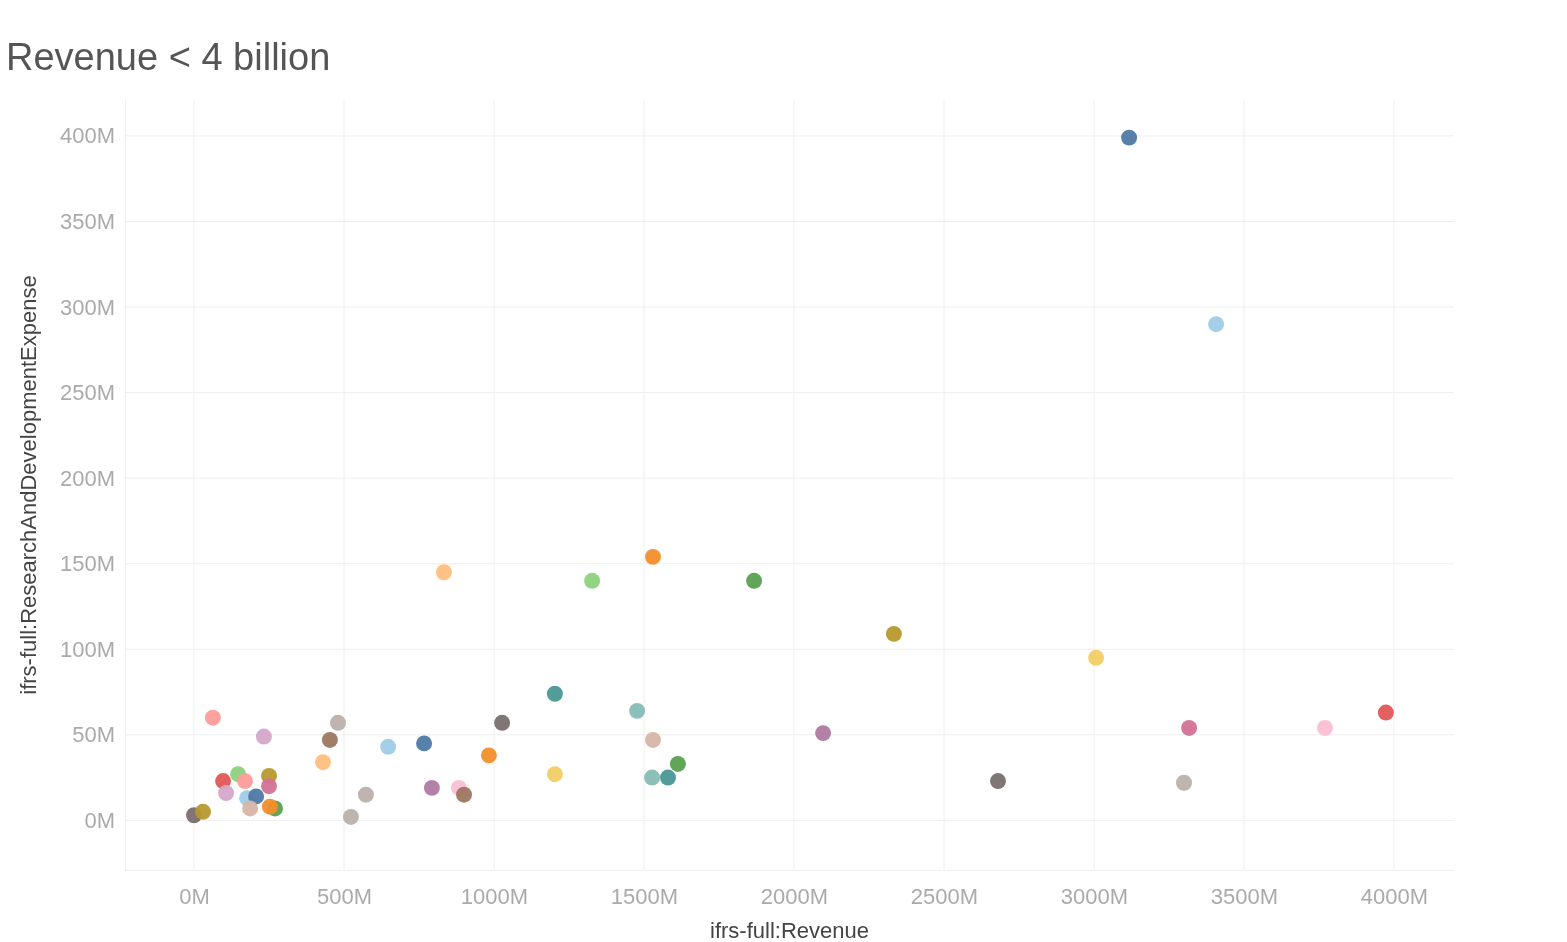 This screenshot has width=1567, height=942. I want to click on y-tick-label: 150M, so click(87, 564).